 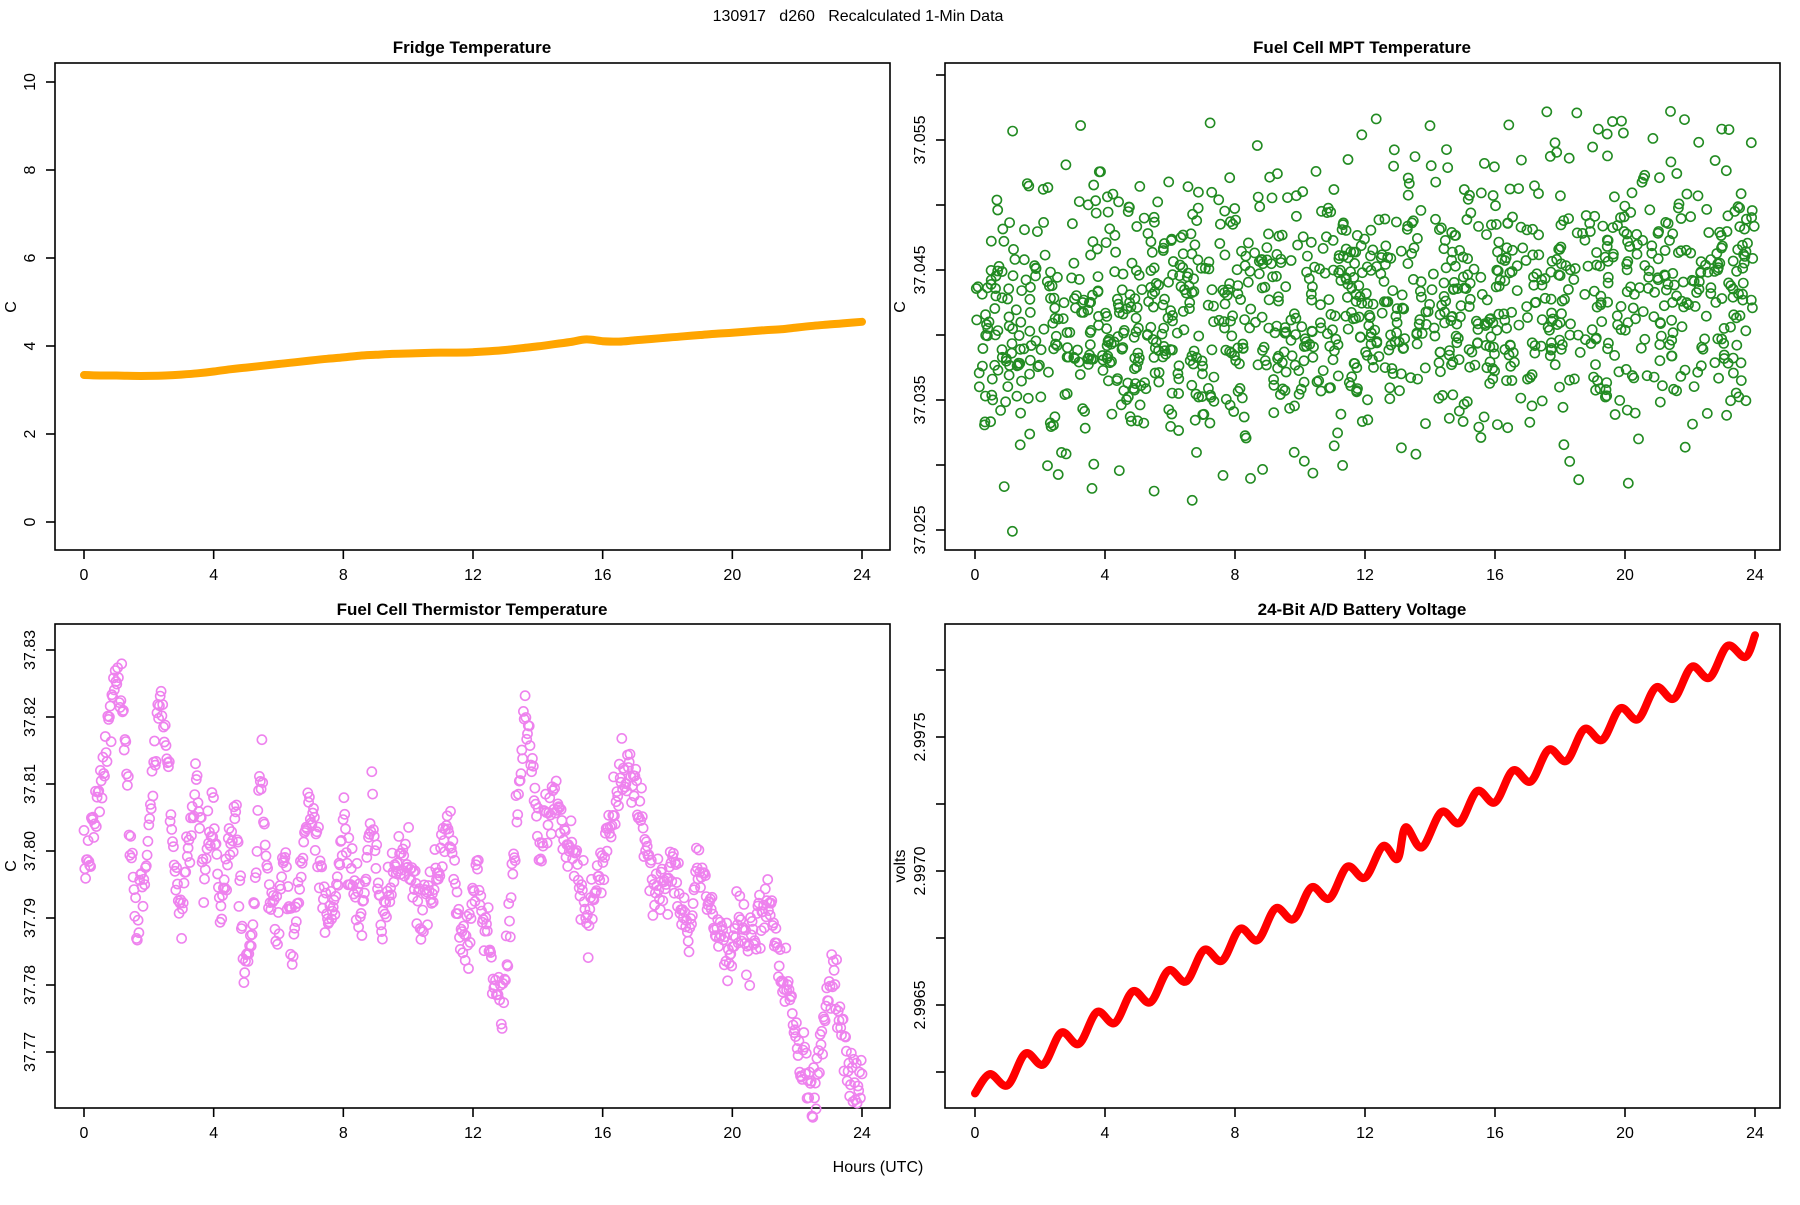 I want to click on x-tick-label: 16, so click(x=1495, y=1133).